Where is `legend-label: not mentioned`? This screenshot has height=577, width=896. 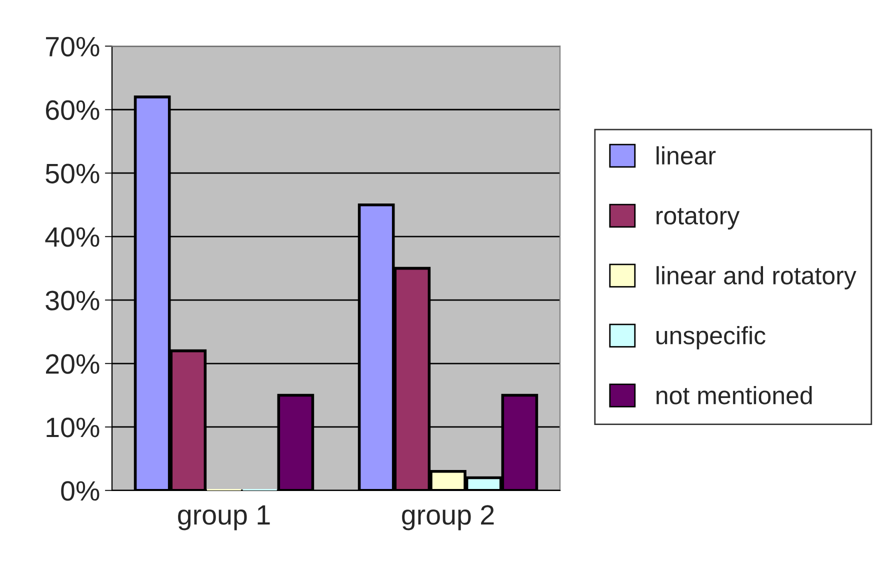
legend-label: not mentioned is located at coordinates (734, 395).